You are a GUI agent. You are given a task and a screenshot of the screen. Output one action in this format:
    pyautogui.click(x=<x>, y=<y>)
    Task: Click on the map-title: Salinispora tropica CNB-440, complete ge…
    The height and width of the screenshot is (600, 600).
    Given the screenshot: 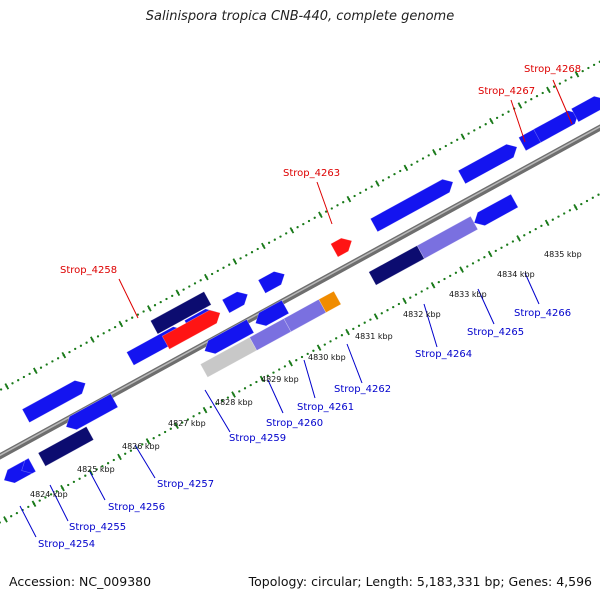 What is the action you would take?
    pyautogui.click(x=300, y=16)
    